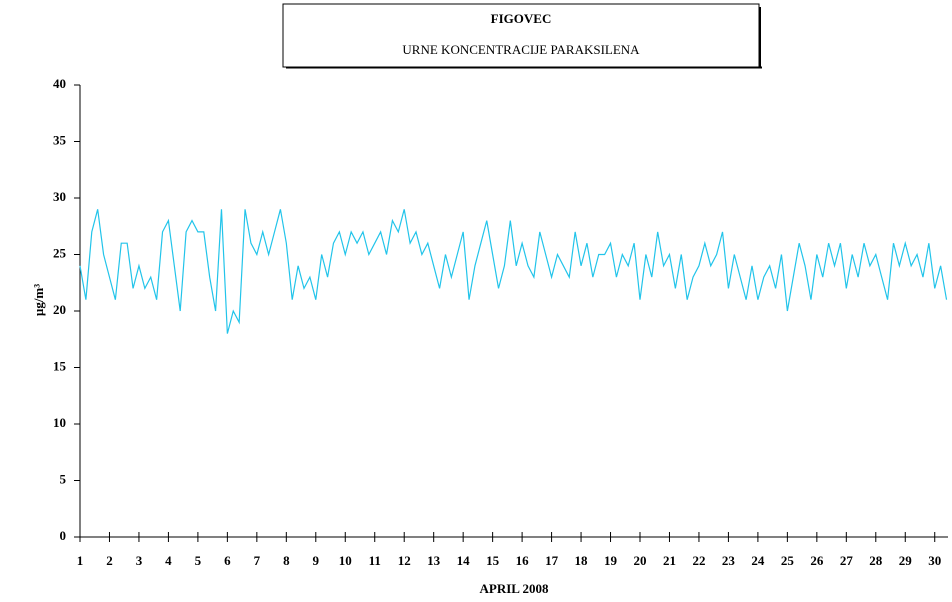  Describe the element at coordinates (38, 300) in the screenshot. I see `y-axis-label: µg/m³` at that location.